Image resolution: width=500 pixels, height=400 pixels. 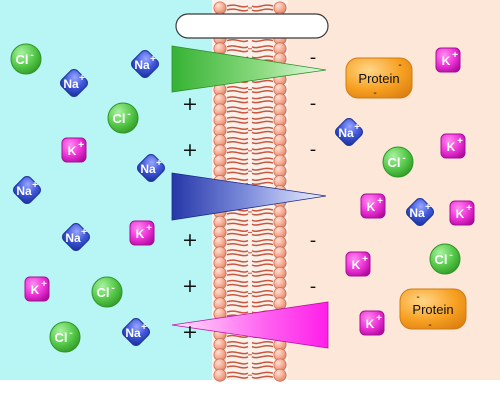 What do you see at coordinates (252, 26) in the screenshot?
I see `title-box` at bounding box center [252, 26].